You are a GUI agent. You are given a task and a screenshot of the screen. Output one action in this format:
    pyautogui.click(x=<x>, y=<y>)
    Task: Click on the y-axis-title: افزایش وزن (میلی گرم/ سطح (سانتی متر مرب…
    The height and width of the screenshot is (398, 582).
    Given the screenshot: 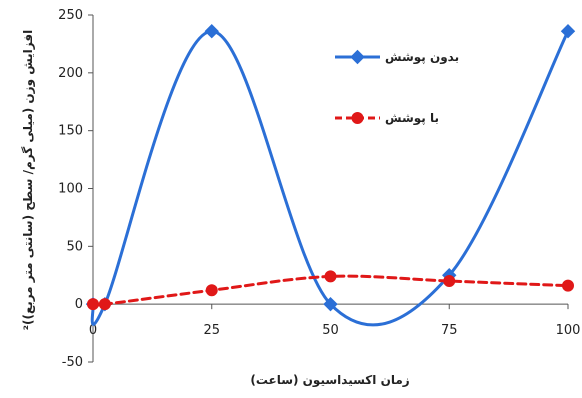 What is the action you would take?
    pyautogui.click(x=28, y=180)
    